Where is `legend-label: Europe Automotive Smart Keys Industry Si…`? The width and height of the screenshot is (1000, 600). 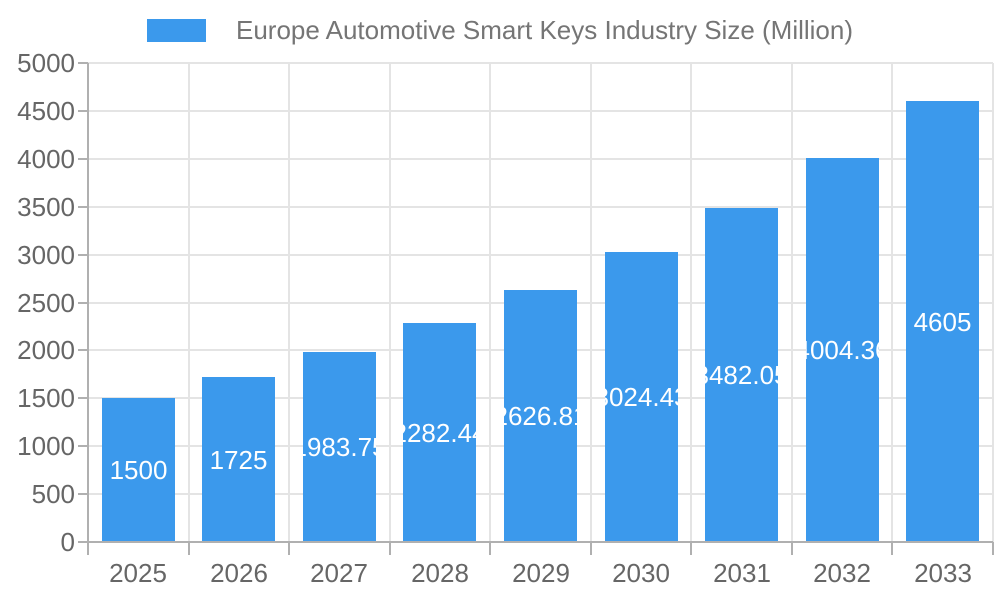 legend-label: Europe Automotive Smart Keys Industry Si… is located at coordinates (544, 30).